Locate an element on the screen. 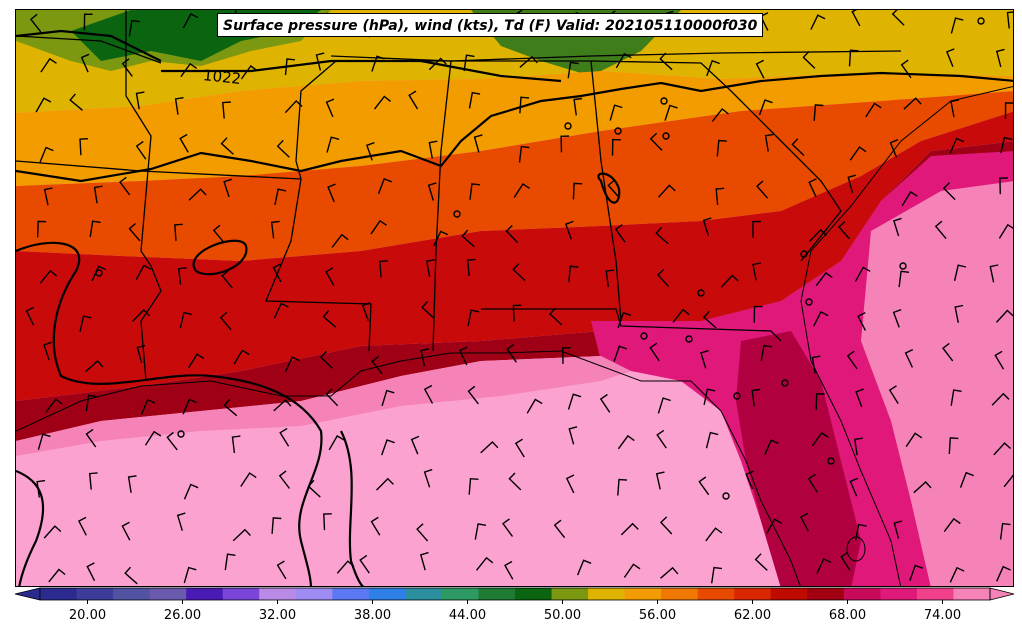 Image resolution: width=1022 pixels, height=633 pixels. colorbar-tick-label: 32.00 is located at coordinates (277, 615).